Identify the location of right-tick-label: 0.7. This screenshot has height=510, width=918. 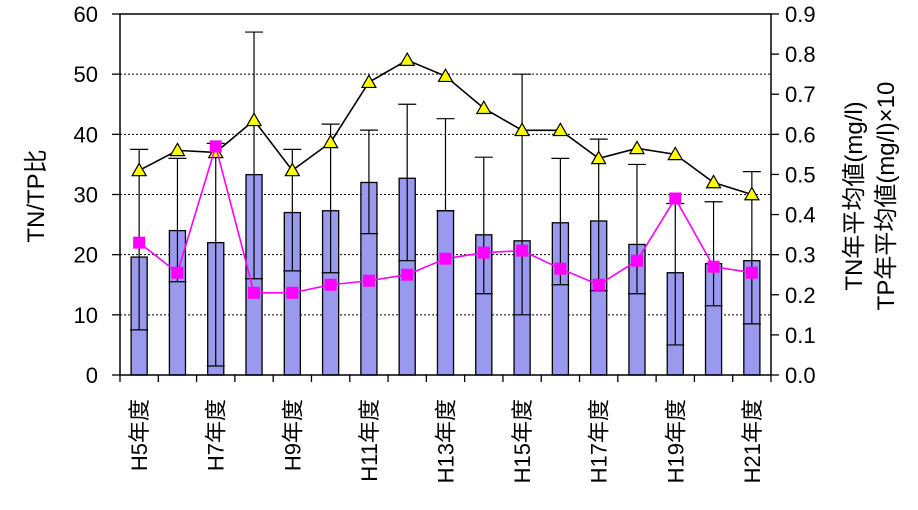
(800, 94).